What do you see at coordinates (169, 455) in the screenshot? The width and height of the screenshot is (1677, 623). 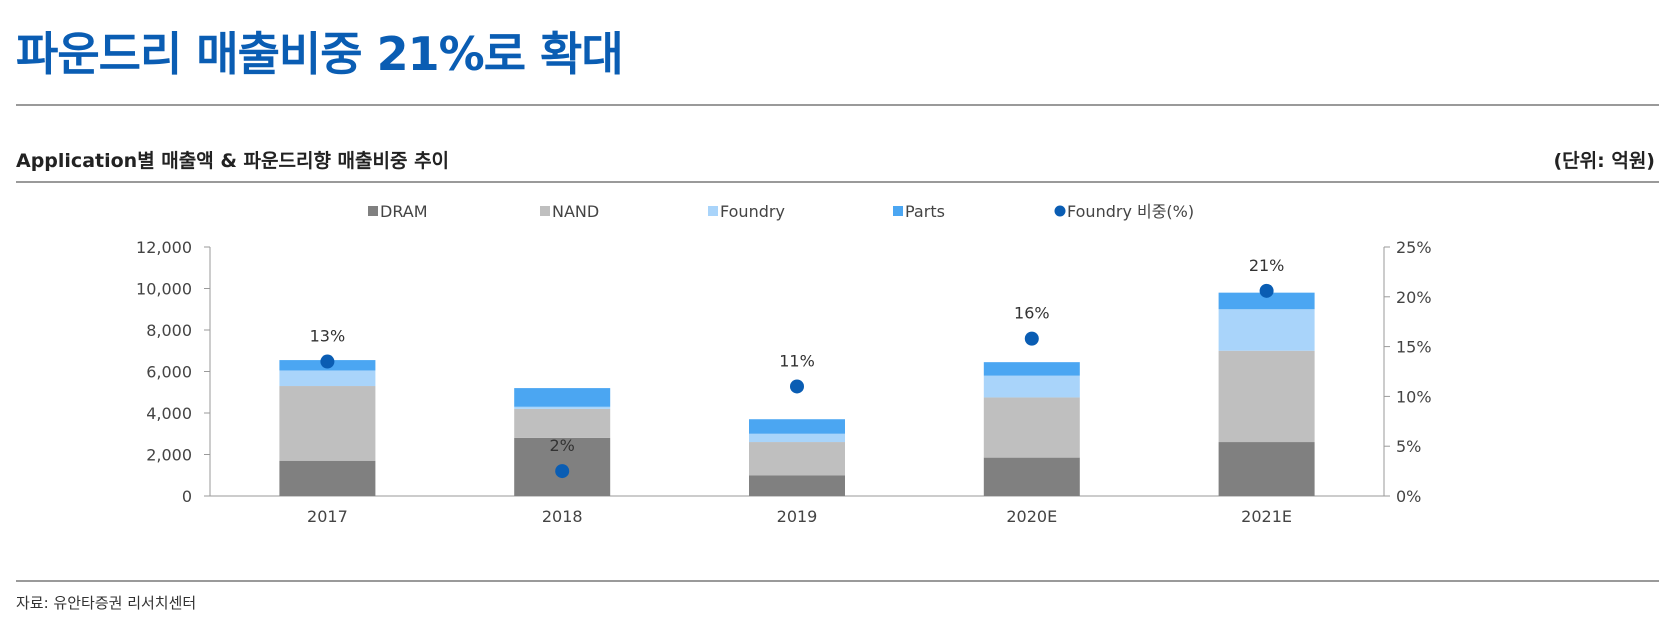 I see `y-left-tick-label: 2,000` at bounding box center [169, 455].